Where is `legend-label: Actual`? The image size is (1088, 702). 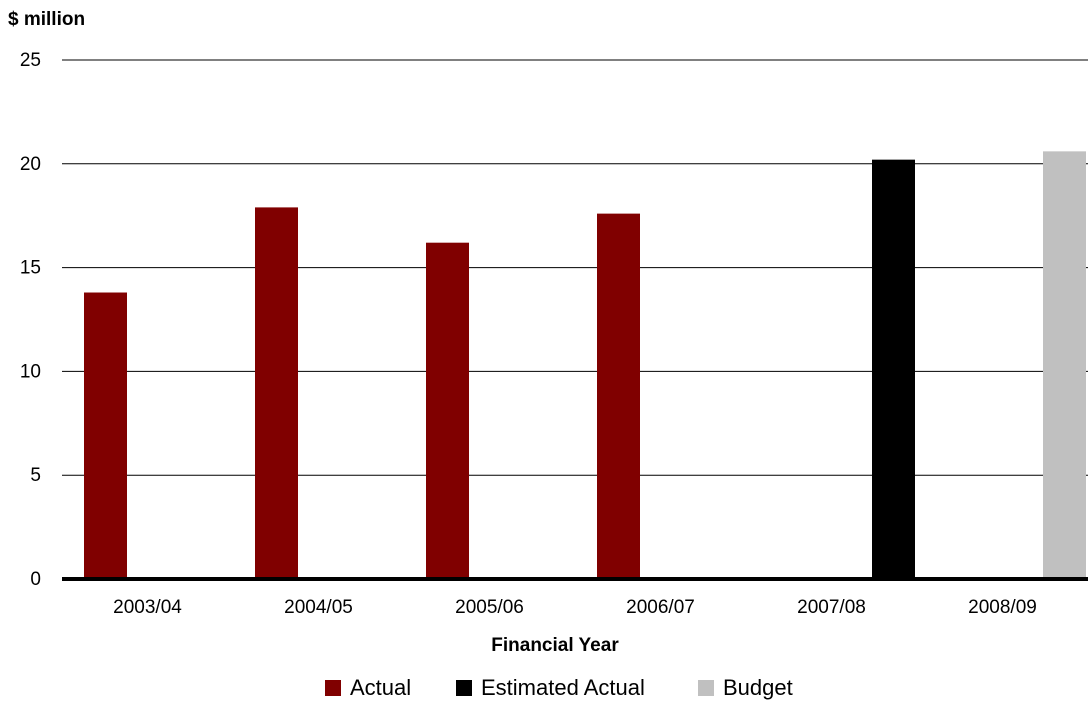 legend-label: Actual is located at coordinates (380, 687).